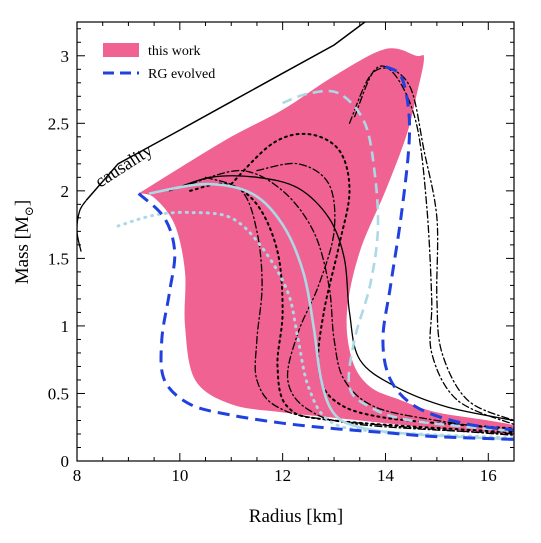  What do you see at coordinates (488, 475) in the screenshot?
I see `x-tick-label: 16` at bounding box center [488, 475].